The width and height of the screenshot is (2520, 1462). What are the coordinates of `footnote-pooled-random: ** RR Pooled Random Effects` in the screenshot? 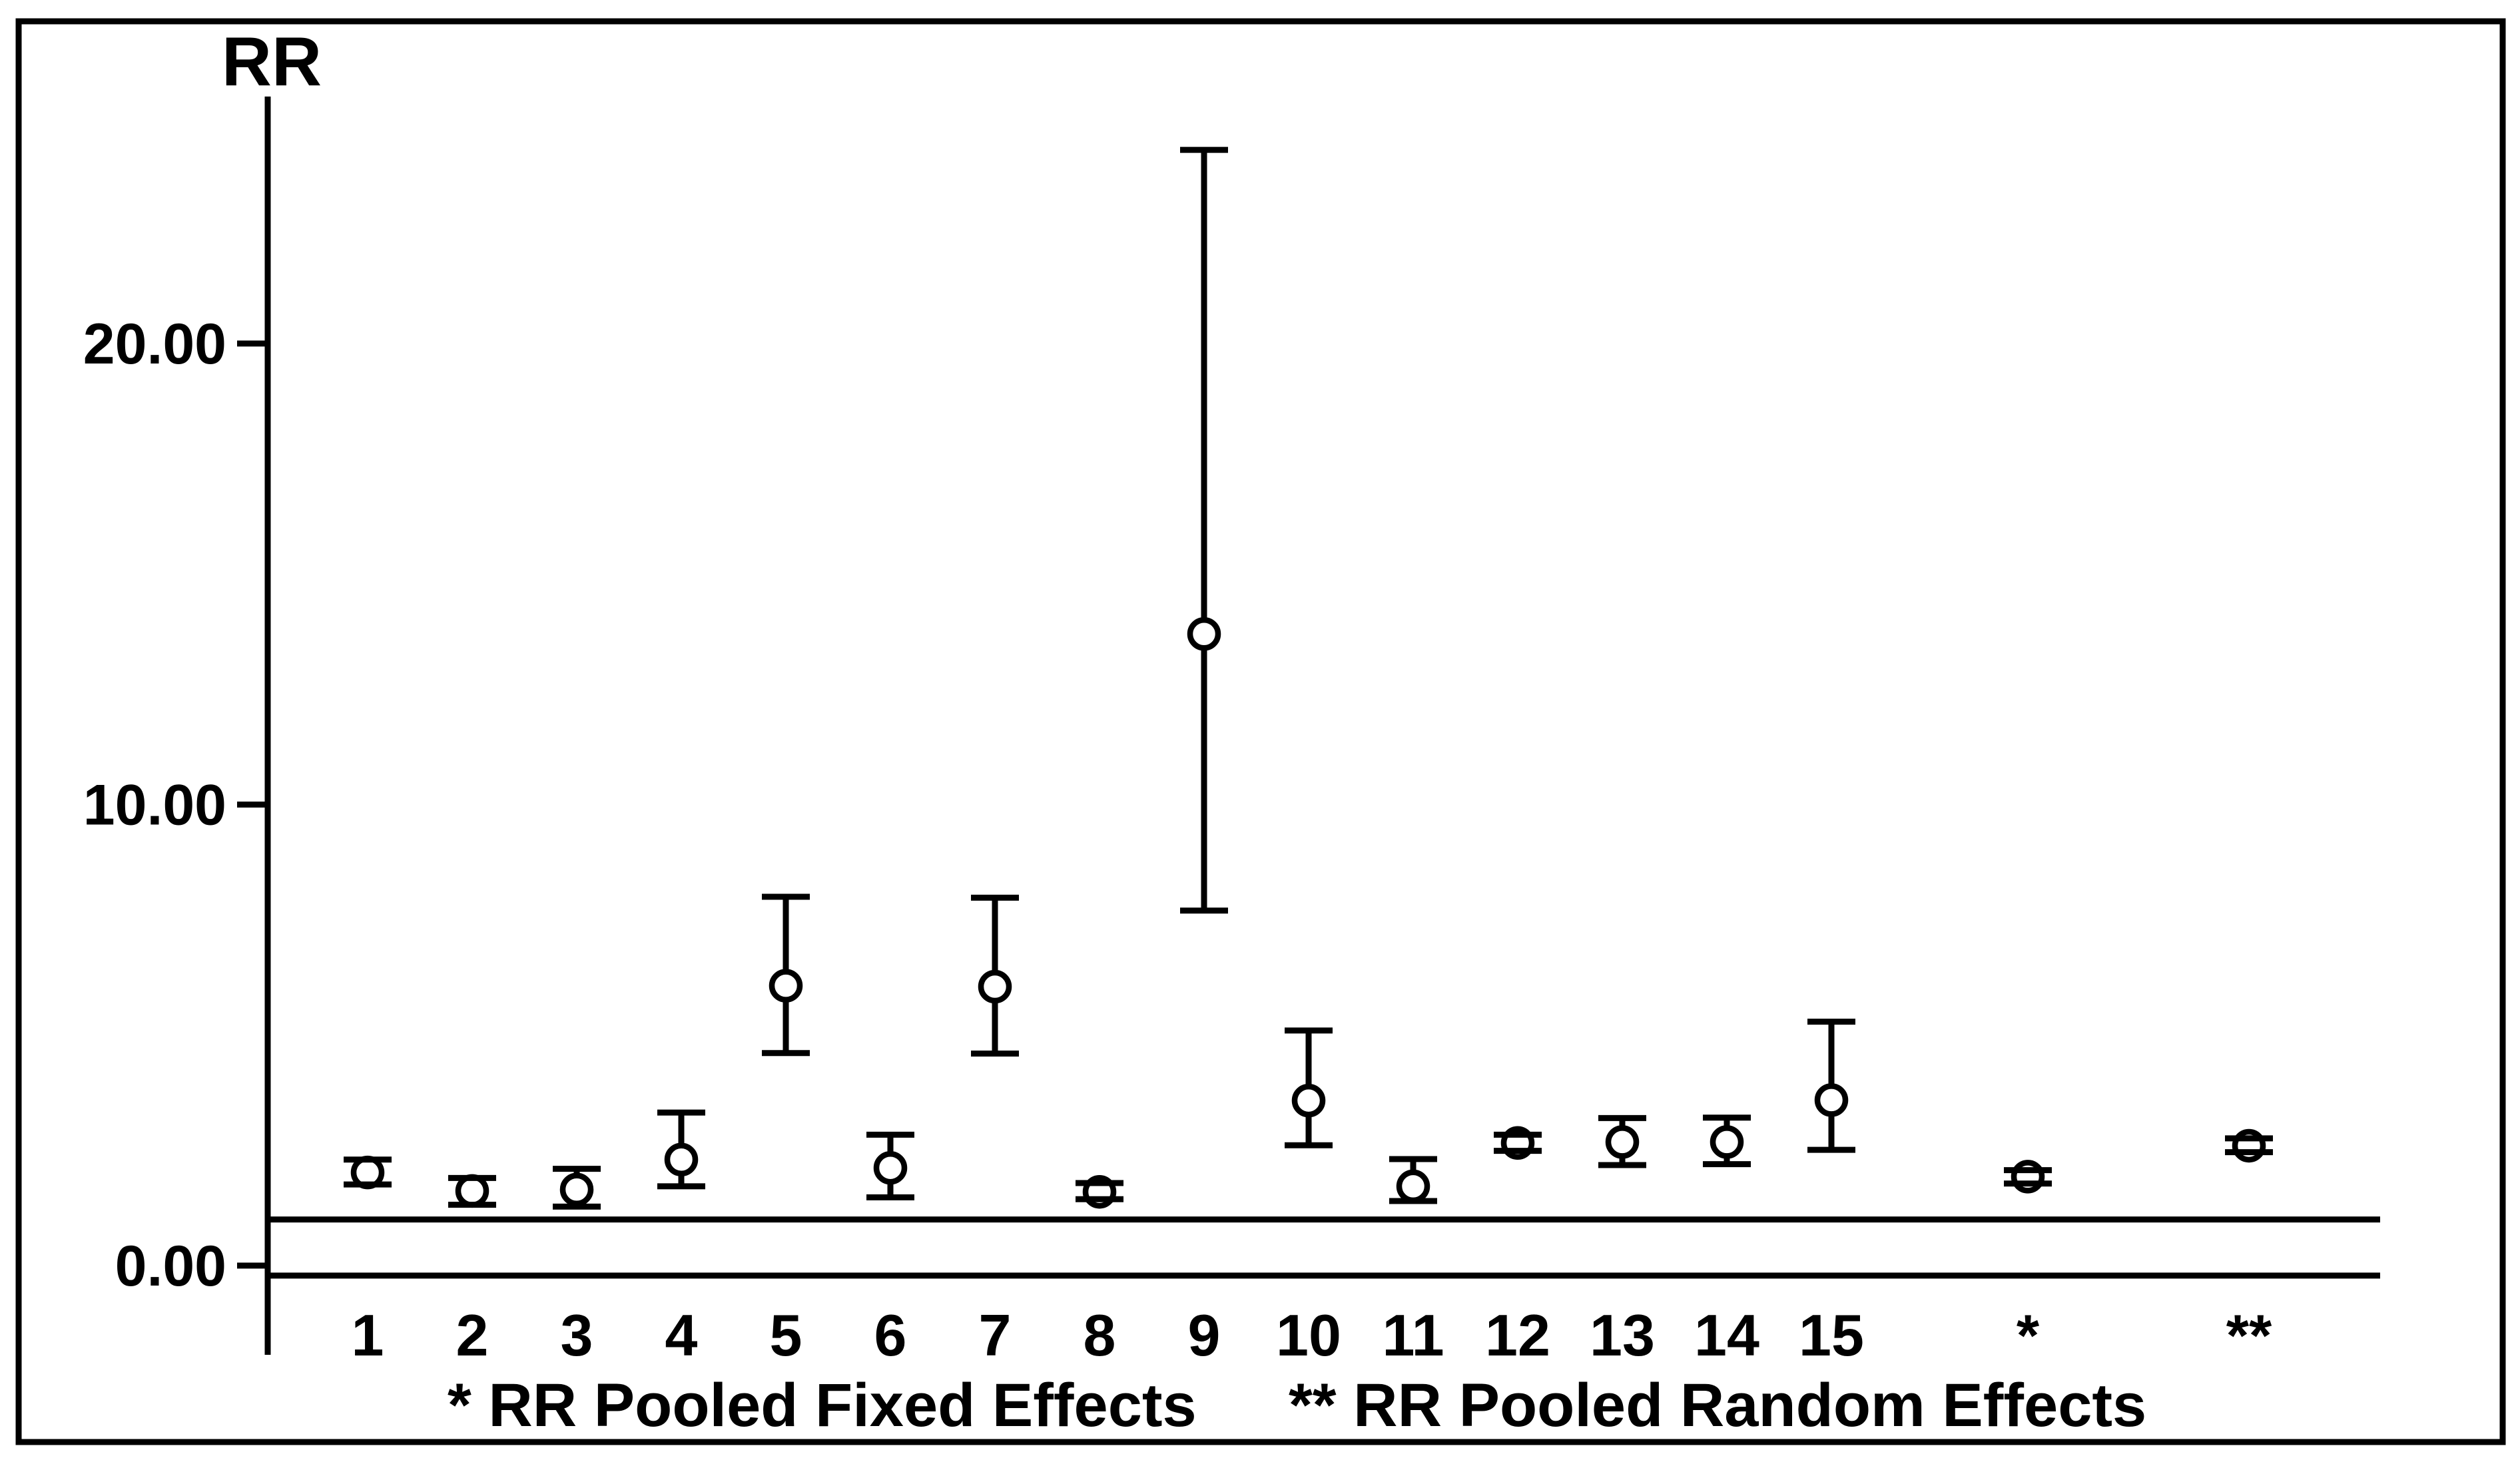 It's located at (1717, 1405).